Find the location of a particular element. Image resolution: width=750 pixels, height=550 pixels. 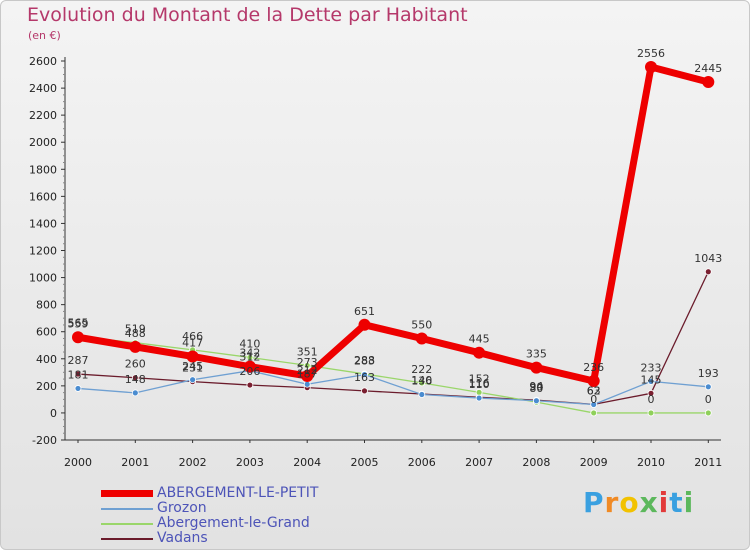

y-tick-label: 600 is located at coordinates (46, 332).